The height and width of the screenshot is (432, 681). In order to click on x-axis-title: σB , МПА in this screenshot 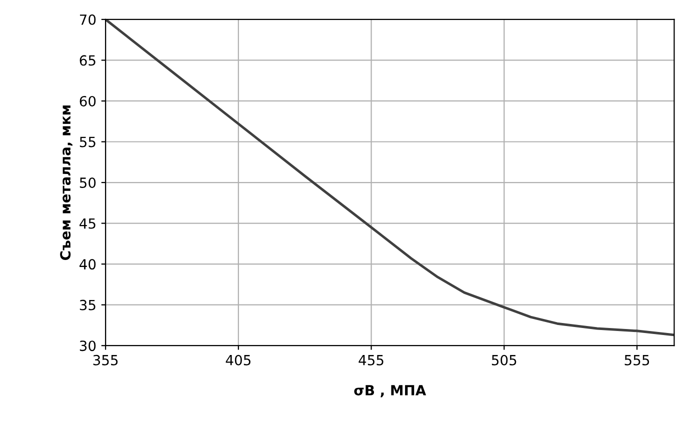, I will do `click(390, 391)`.